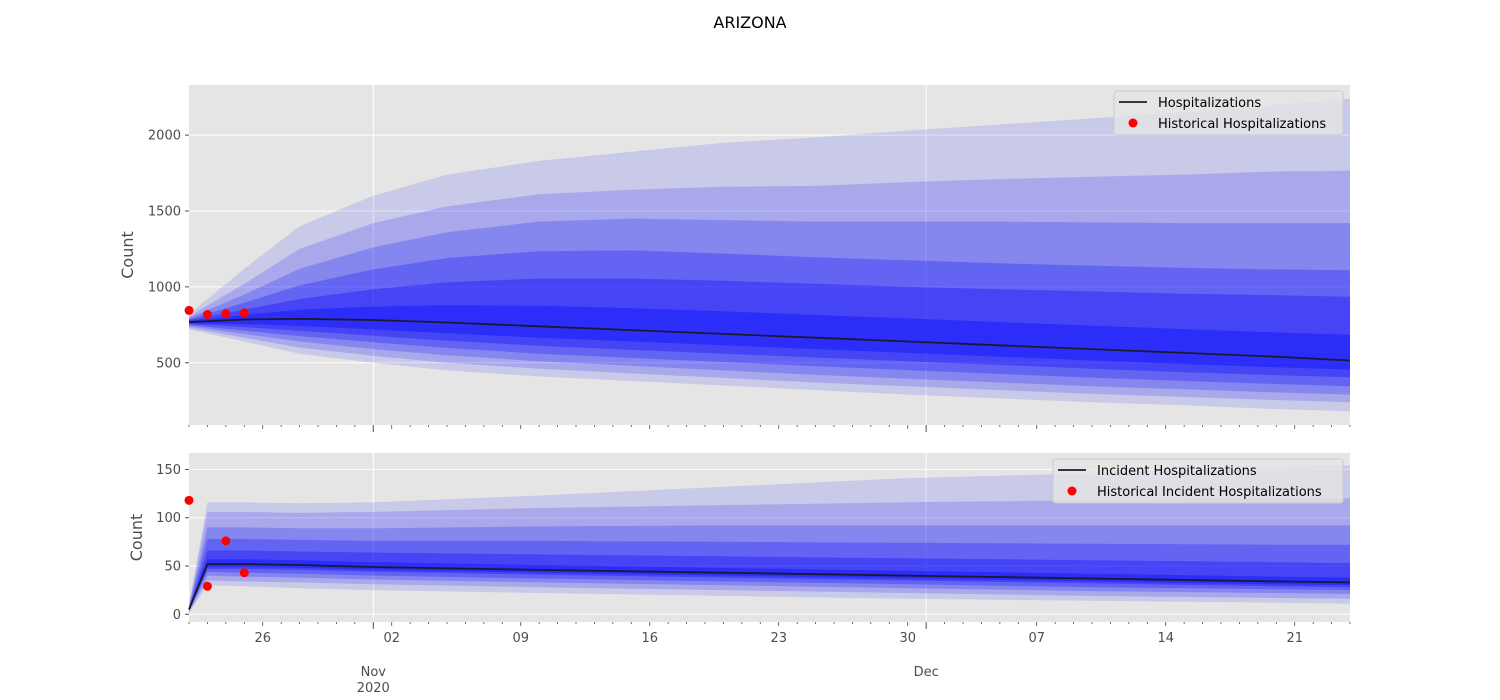 This screenshot has width=1500, height=700. Describe the element at coordinates (168, 518) in the screenshot. I see `y-tick-label: 100` at that location.